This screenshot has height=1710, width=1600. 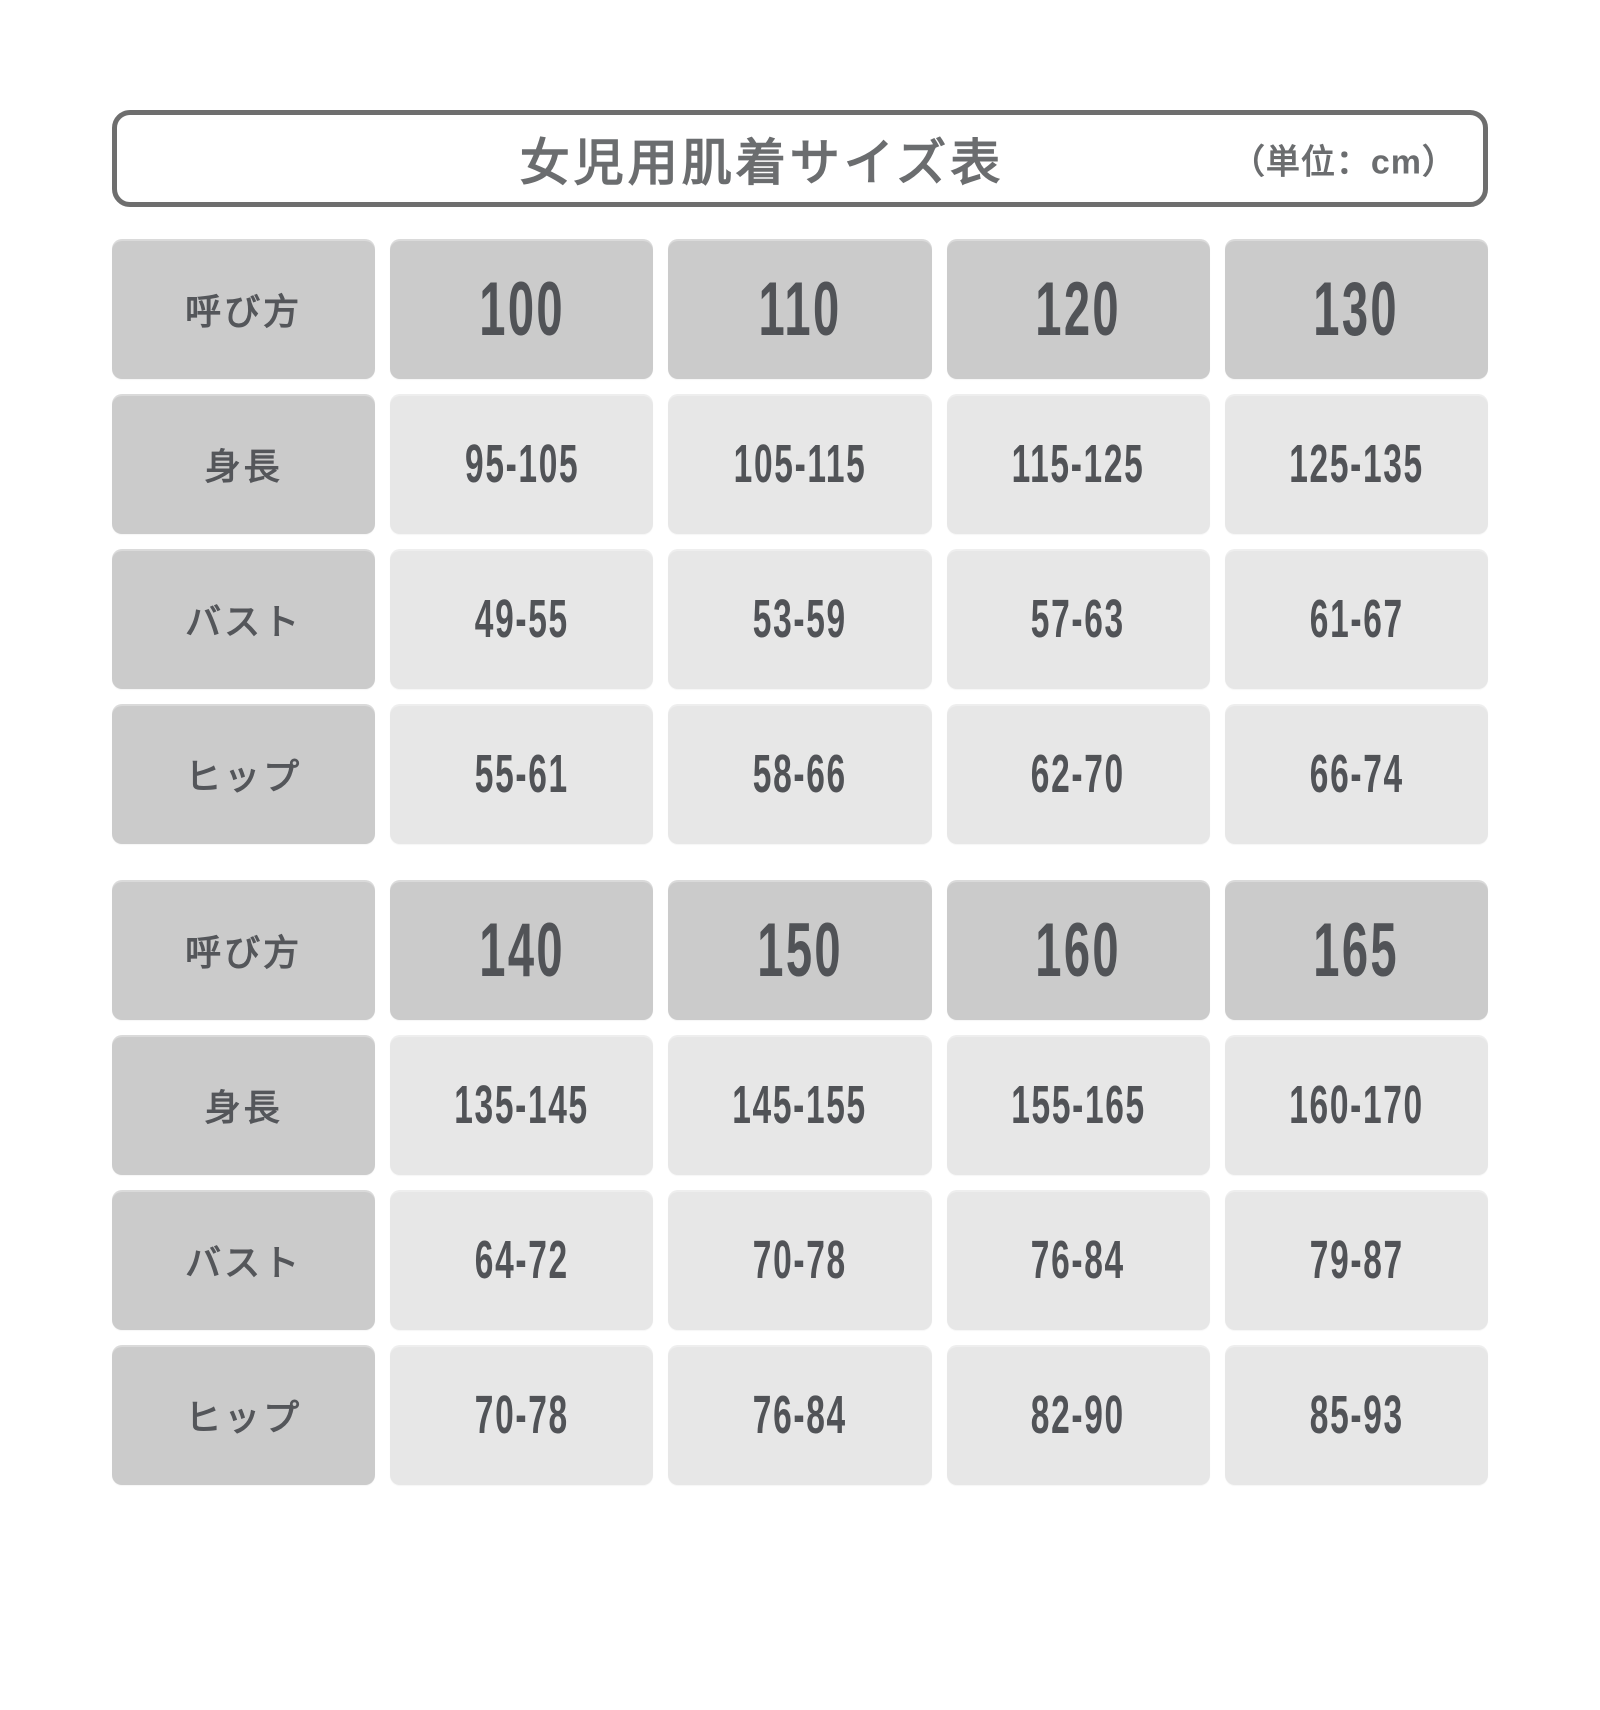 I want to click on size-value: 130, so click(x=1356, y=309).